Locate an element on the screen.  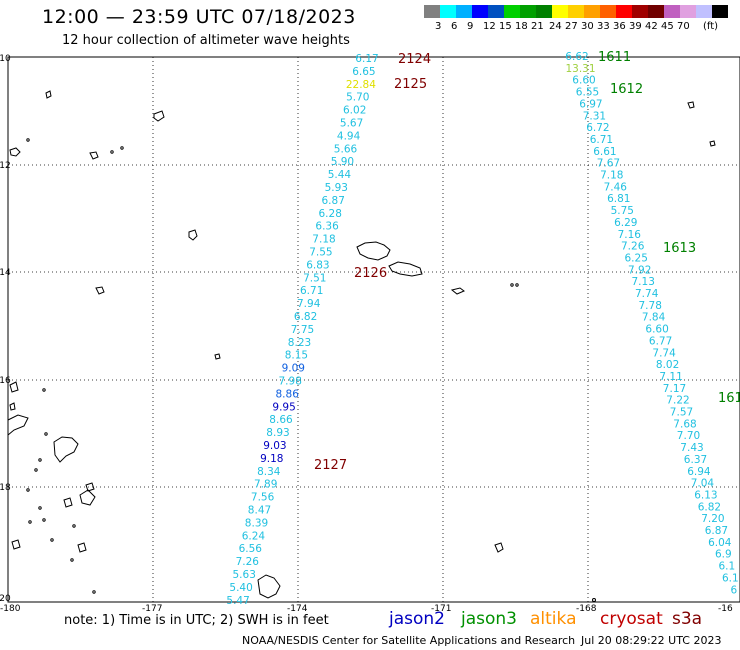
track-pass-label: 2125 is located at coordinates (410, 84).